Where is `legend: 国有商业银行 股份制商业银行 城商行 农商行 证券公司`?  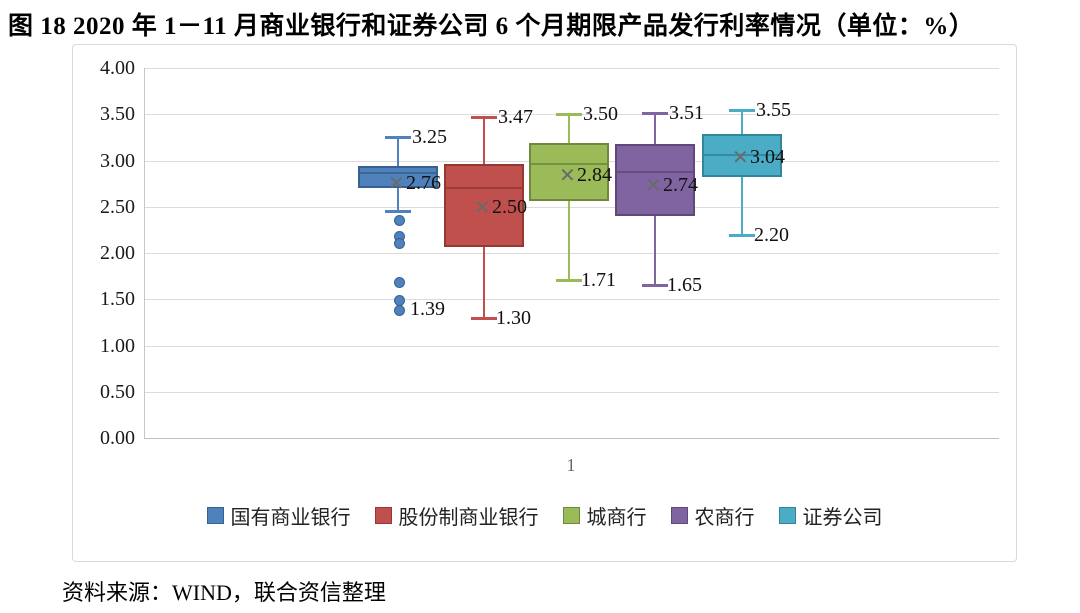
legend: 国有商业银行 股份制商业银行 城商行 农商行 证券公司 is located at coordinates (544, 515).